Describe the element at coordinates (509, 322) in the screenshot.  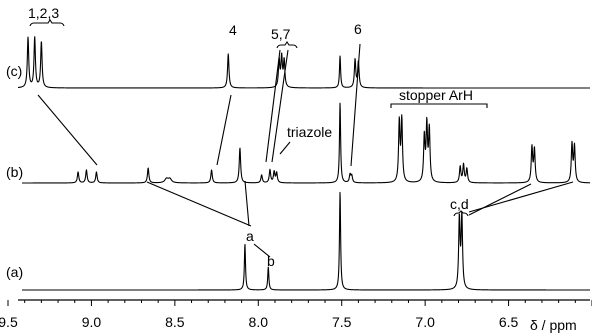
I see `x-axis-tick-label: 6.5` at that location.